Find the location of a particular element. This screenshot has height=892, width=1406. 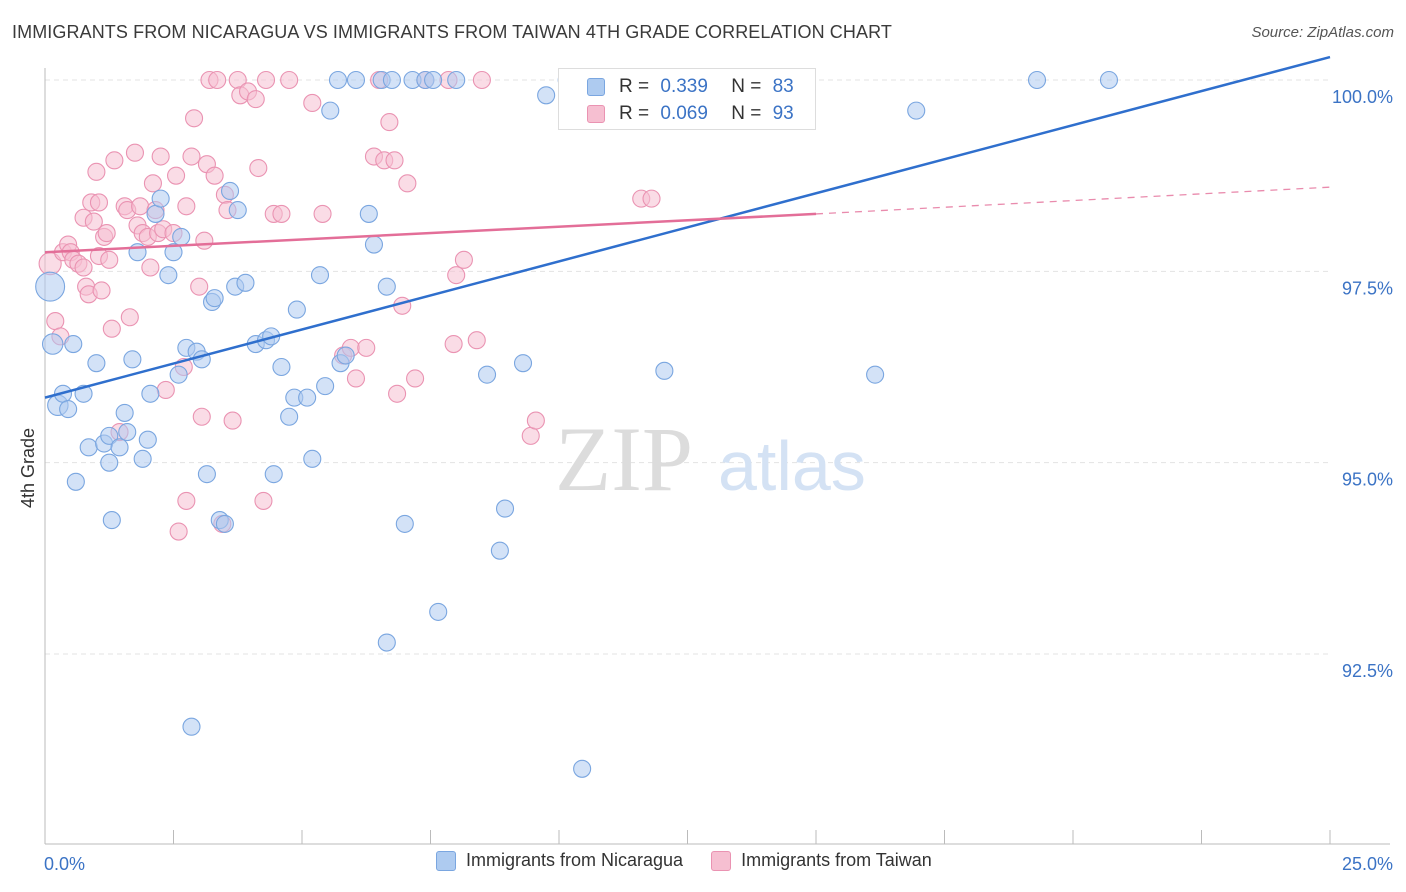

trend-extension is located at coordinates (1073, 200).